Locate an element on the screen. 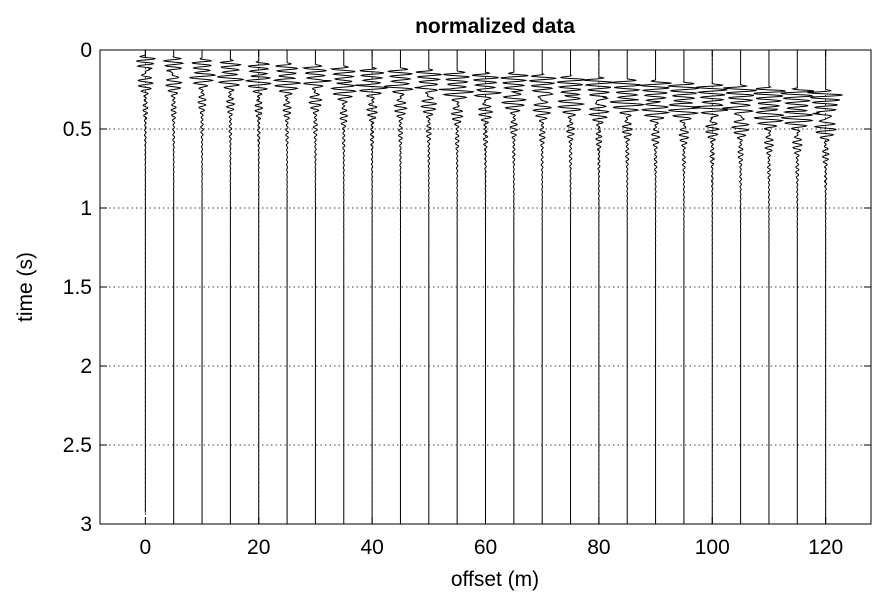 Image resolution: width=872 pixels, height=597 pixels. y-tick-labels: 0 0.5 1 1.5 2 2.5 3 is located at coordinates (77, 287).